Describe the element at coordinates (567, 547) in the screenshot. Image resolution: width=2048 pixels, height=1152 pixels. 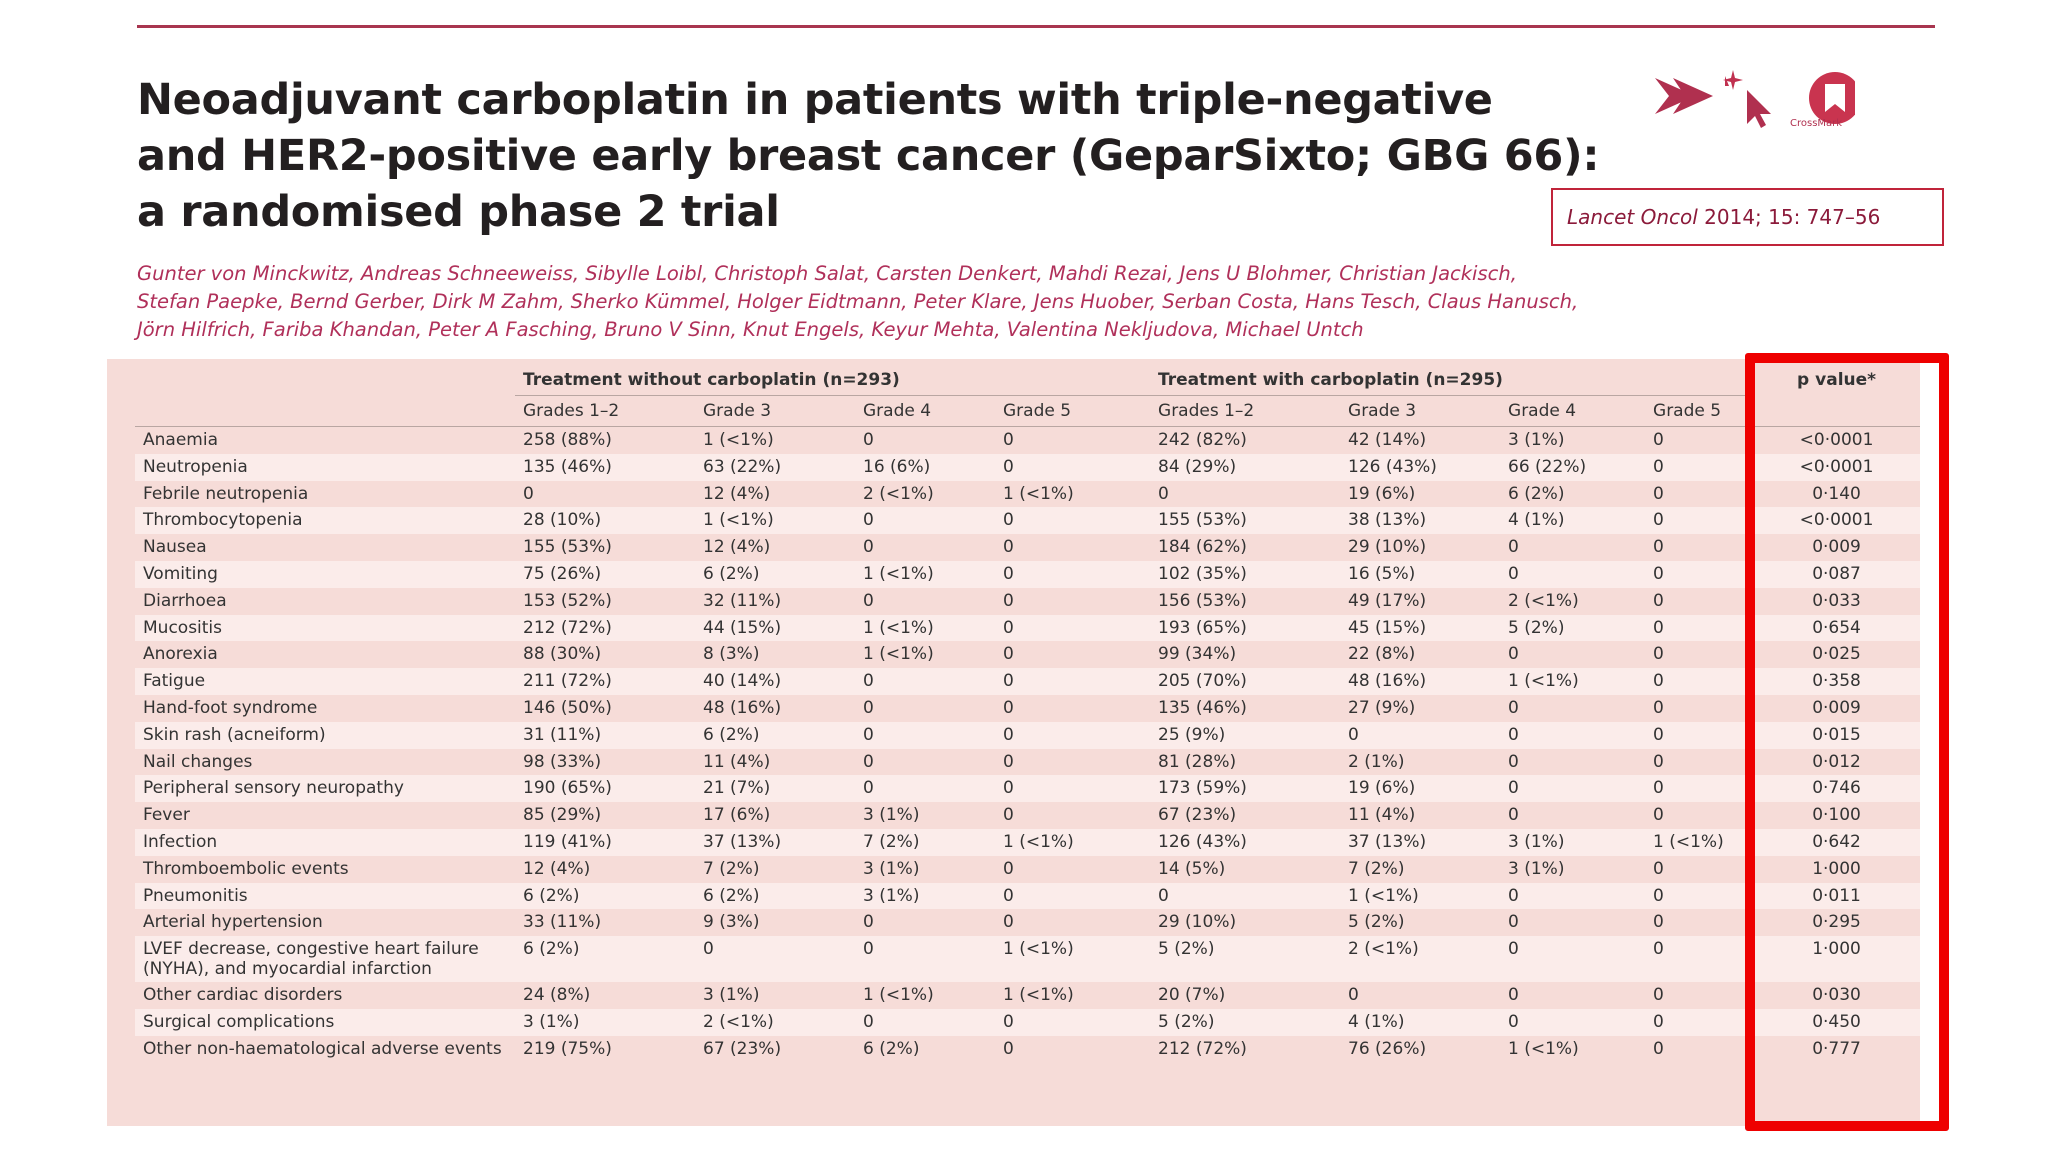
I see `cell: 155 (53%)` at that location.